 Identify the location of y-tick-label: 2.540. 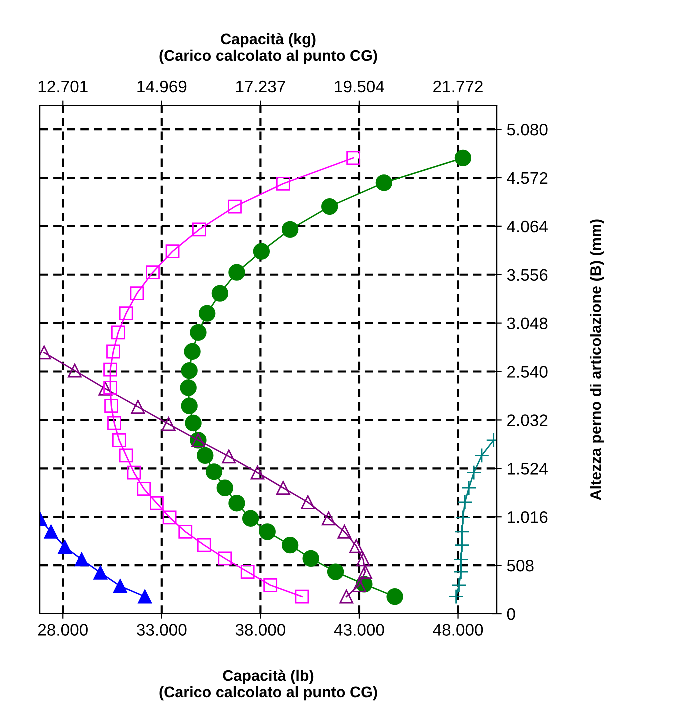
(528, 372).